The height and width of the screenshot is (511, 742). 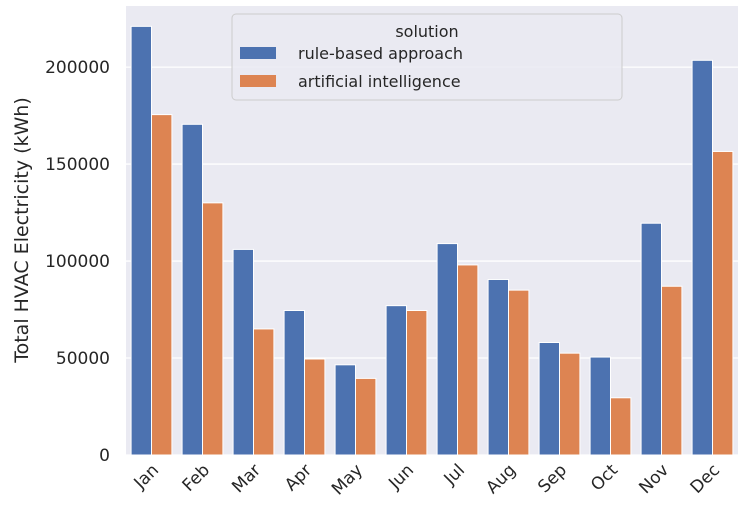 What do you see at coordinates (345, 410) in the screenshot?
I see `bar-rule-based-may` at bounding box center [345, 410].